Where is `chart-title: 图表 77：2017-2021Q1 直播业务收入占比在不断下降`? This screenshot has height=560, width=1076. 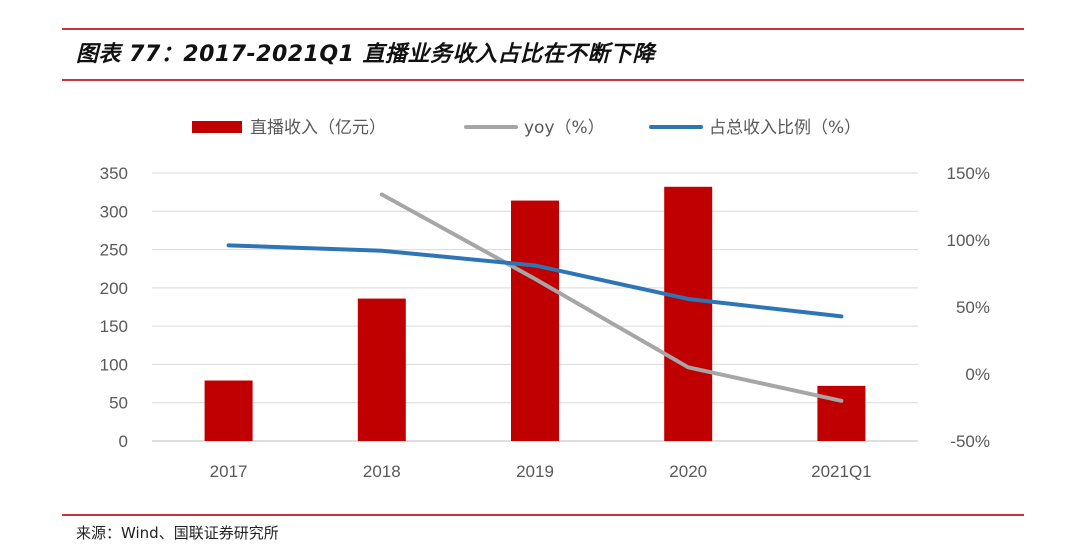 chart-title: 图表 77：2017-2021Q1 直播业务收入占比在不断下降 is located at coordinates (366, 54).